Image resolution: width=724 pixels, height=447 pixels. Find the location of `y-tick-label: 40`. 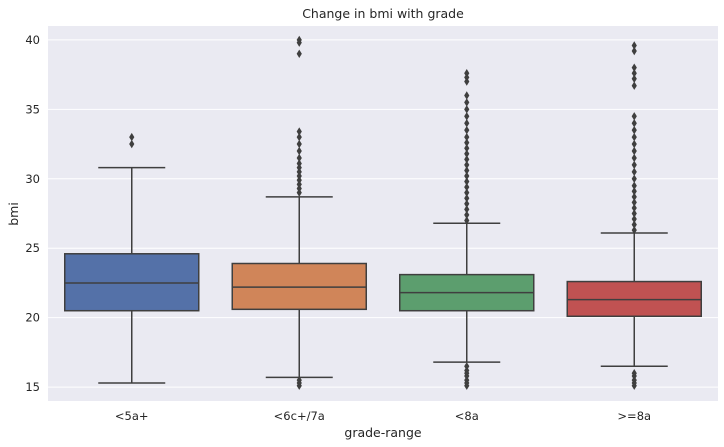

y-tick-label: 40 is located at coordinates (32, 40).